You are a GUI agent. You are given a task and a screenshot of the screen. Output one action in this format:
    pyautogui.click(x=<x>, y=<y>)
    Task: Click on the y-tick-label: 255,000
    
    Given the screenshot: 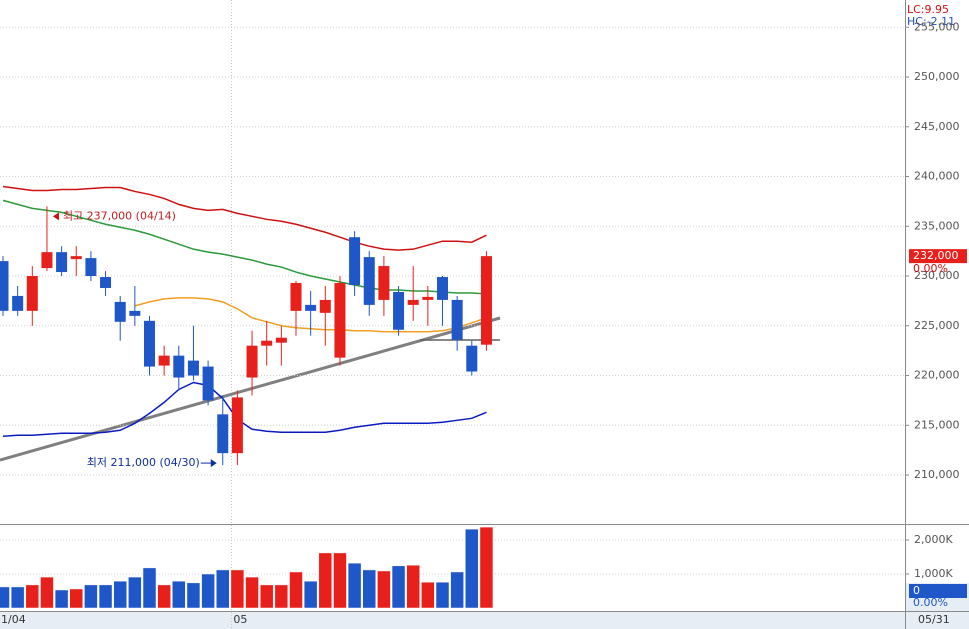 What is the action you would take?
    pyautogui.click(x=937, y=26)
    